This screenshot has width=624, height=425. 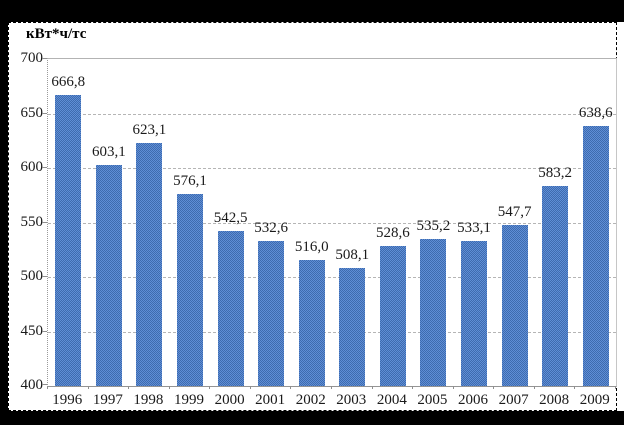 I want to click on y-axis-tick-label: 500, so click(x=32, y=276).